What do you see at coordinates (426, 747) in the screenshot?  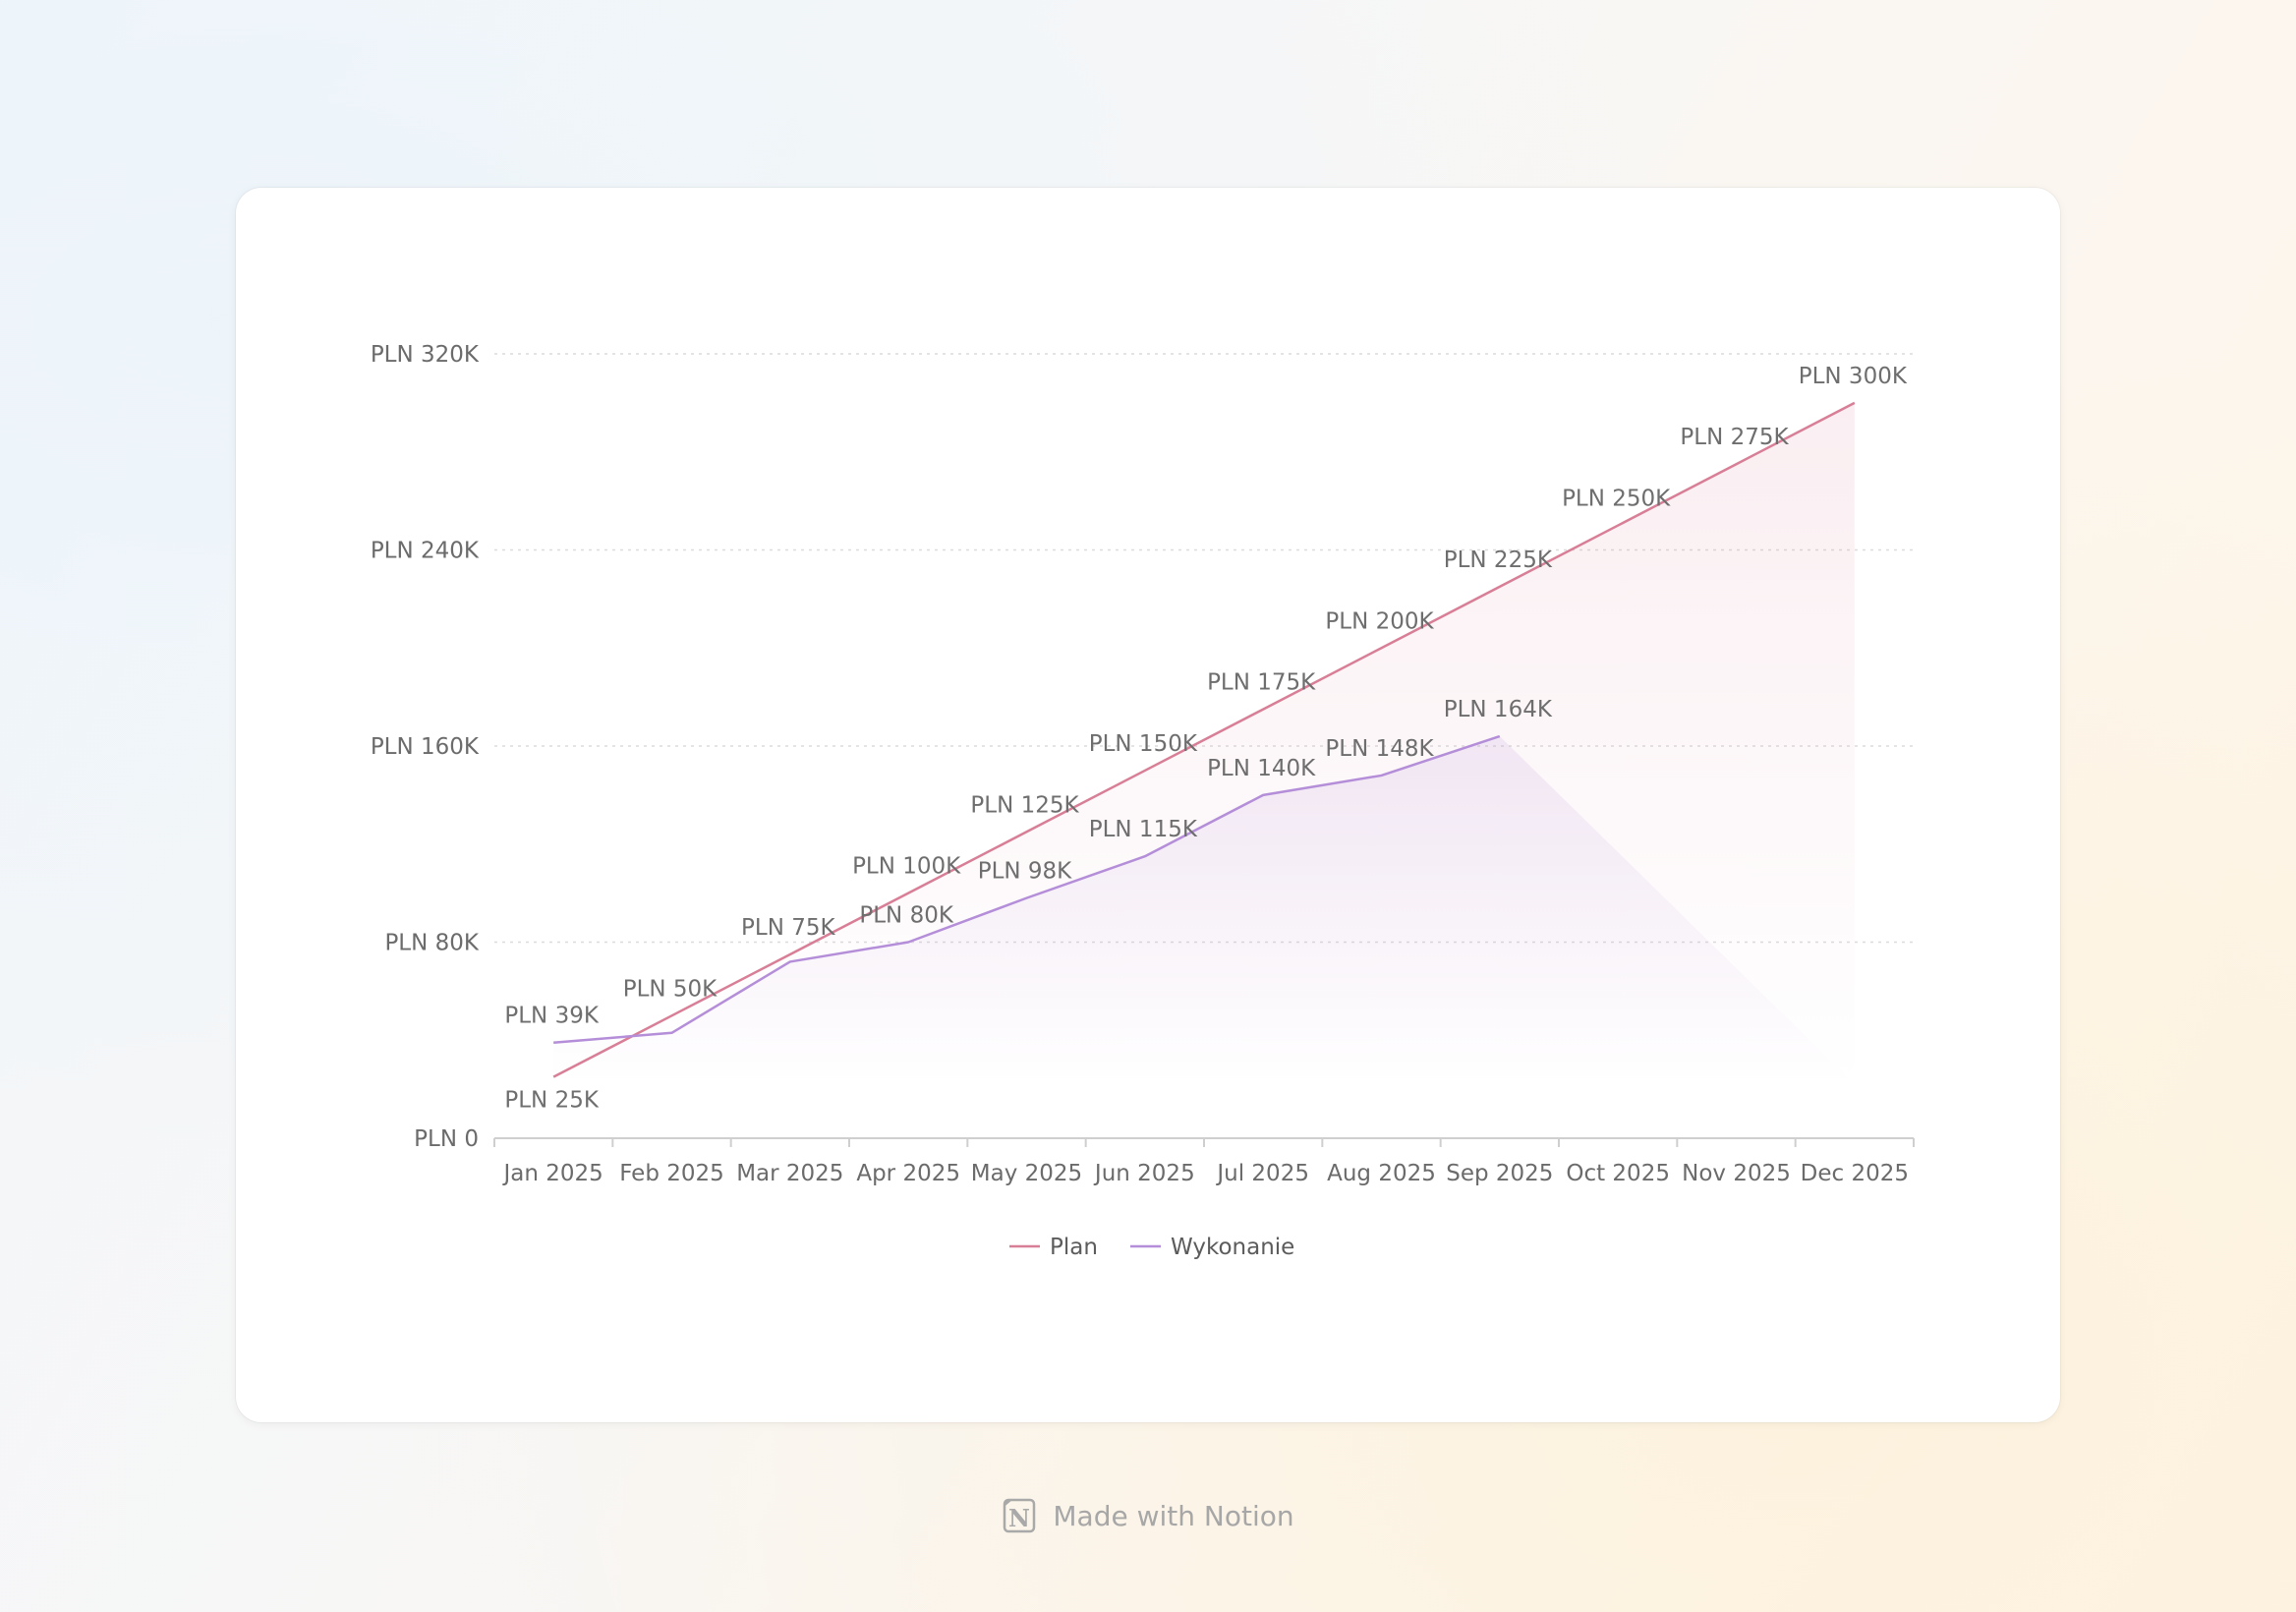 I see `y-tick-label: PLN 160K` at bounding box center [426, 747].